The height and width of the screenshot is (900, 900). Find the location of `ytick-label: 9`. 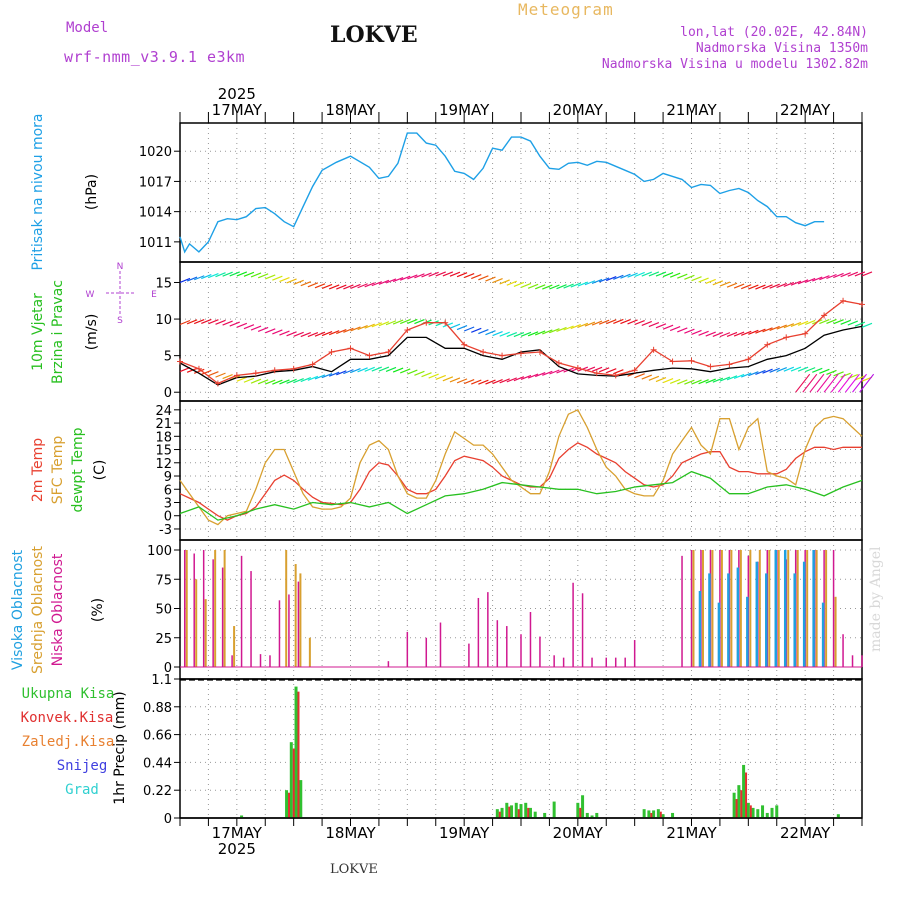

ytick-label: 9 is located at coordinates (168, 477).